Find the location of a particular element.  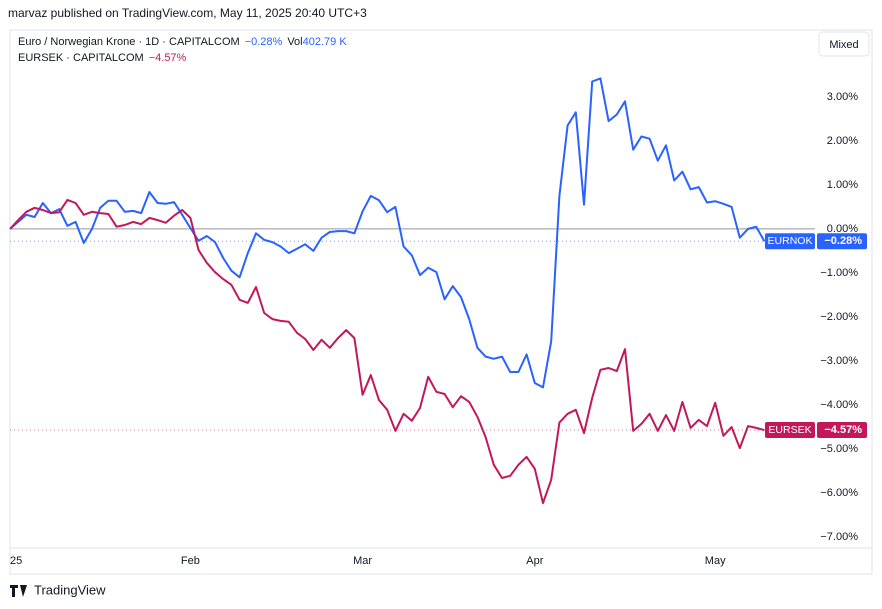

y-tick-label: 0.00% is located at coordinates (842, 229).